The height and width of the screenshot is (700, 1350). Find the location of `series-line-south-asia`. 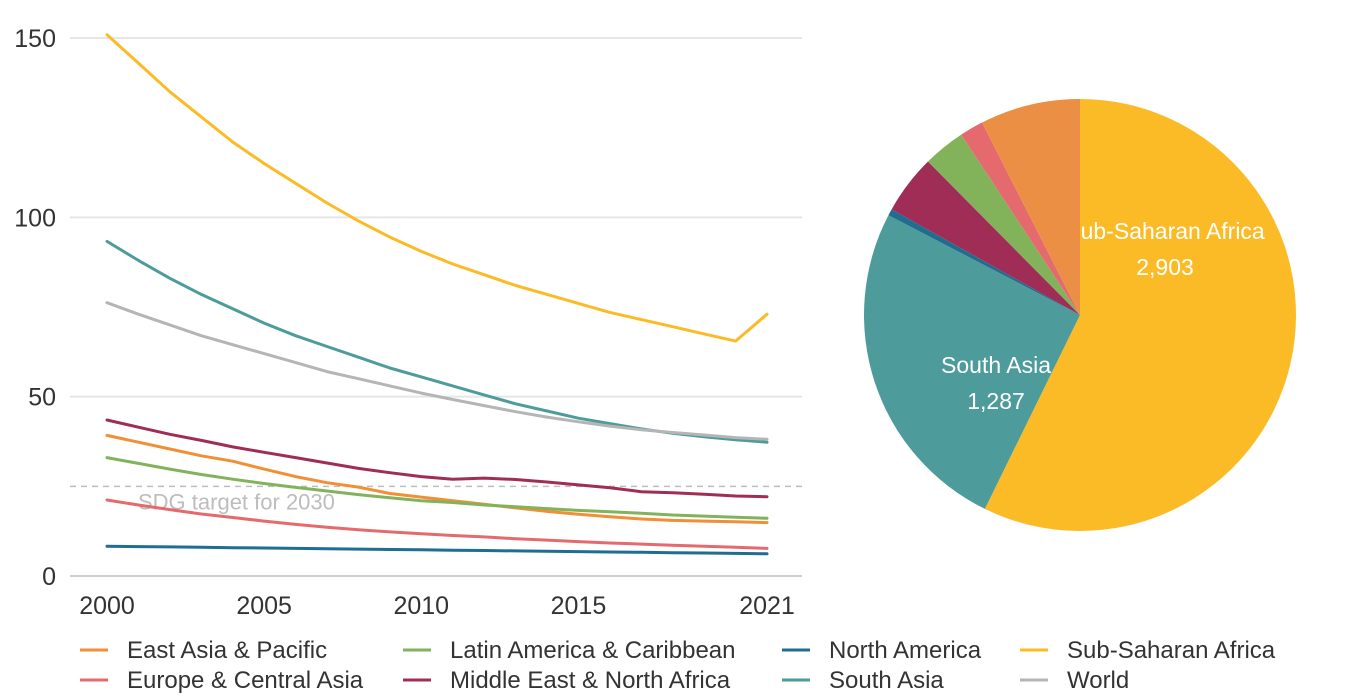

series-line-south-asia is located at coordinates (437, 341).